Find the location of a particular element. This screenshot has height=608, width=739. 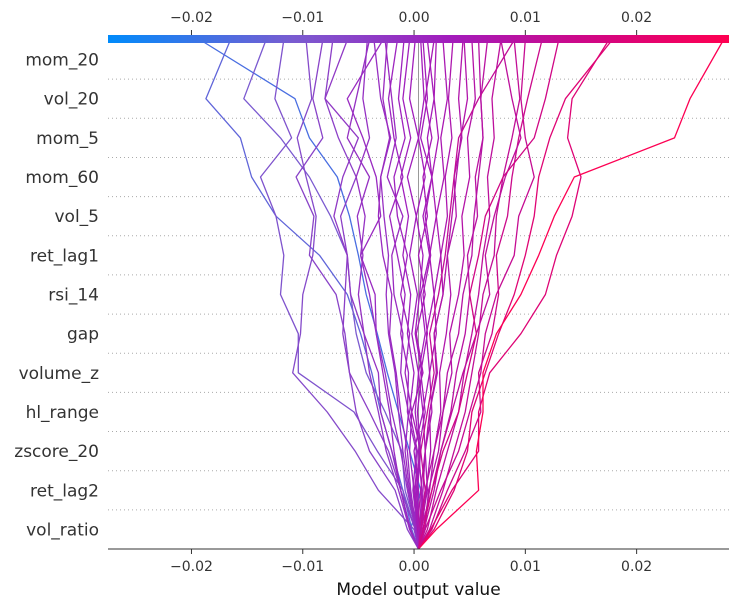

x-axis-title: Model output value is located at coordinates (418, 590).